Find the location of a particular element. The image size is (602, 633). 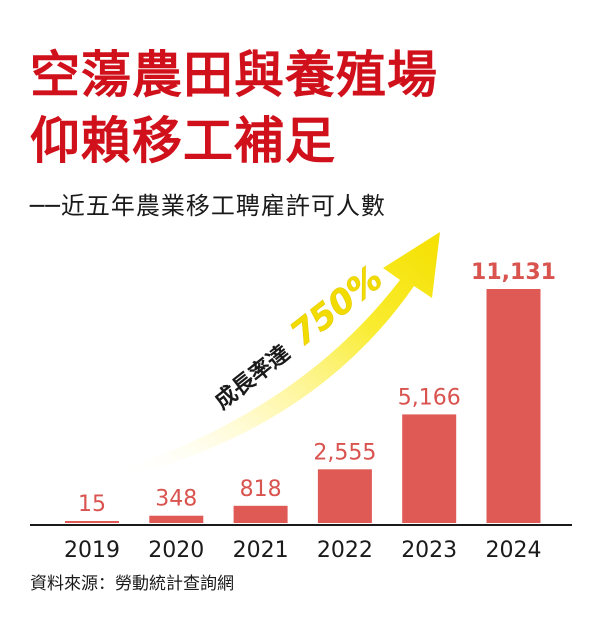

chart-subtitle: ──近五年農業移工聘雇許可人數 is located at coordinates (208, 206).